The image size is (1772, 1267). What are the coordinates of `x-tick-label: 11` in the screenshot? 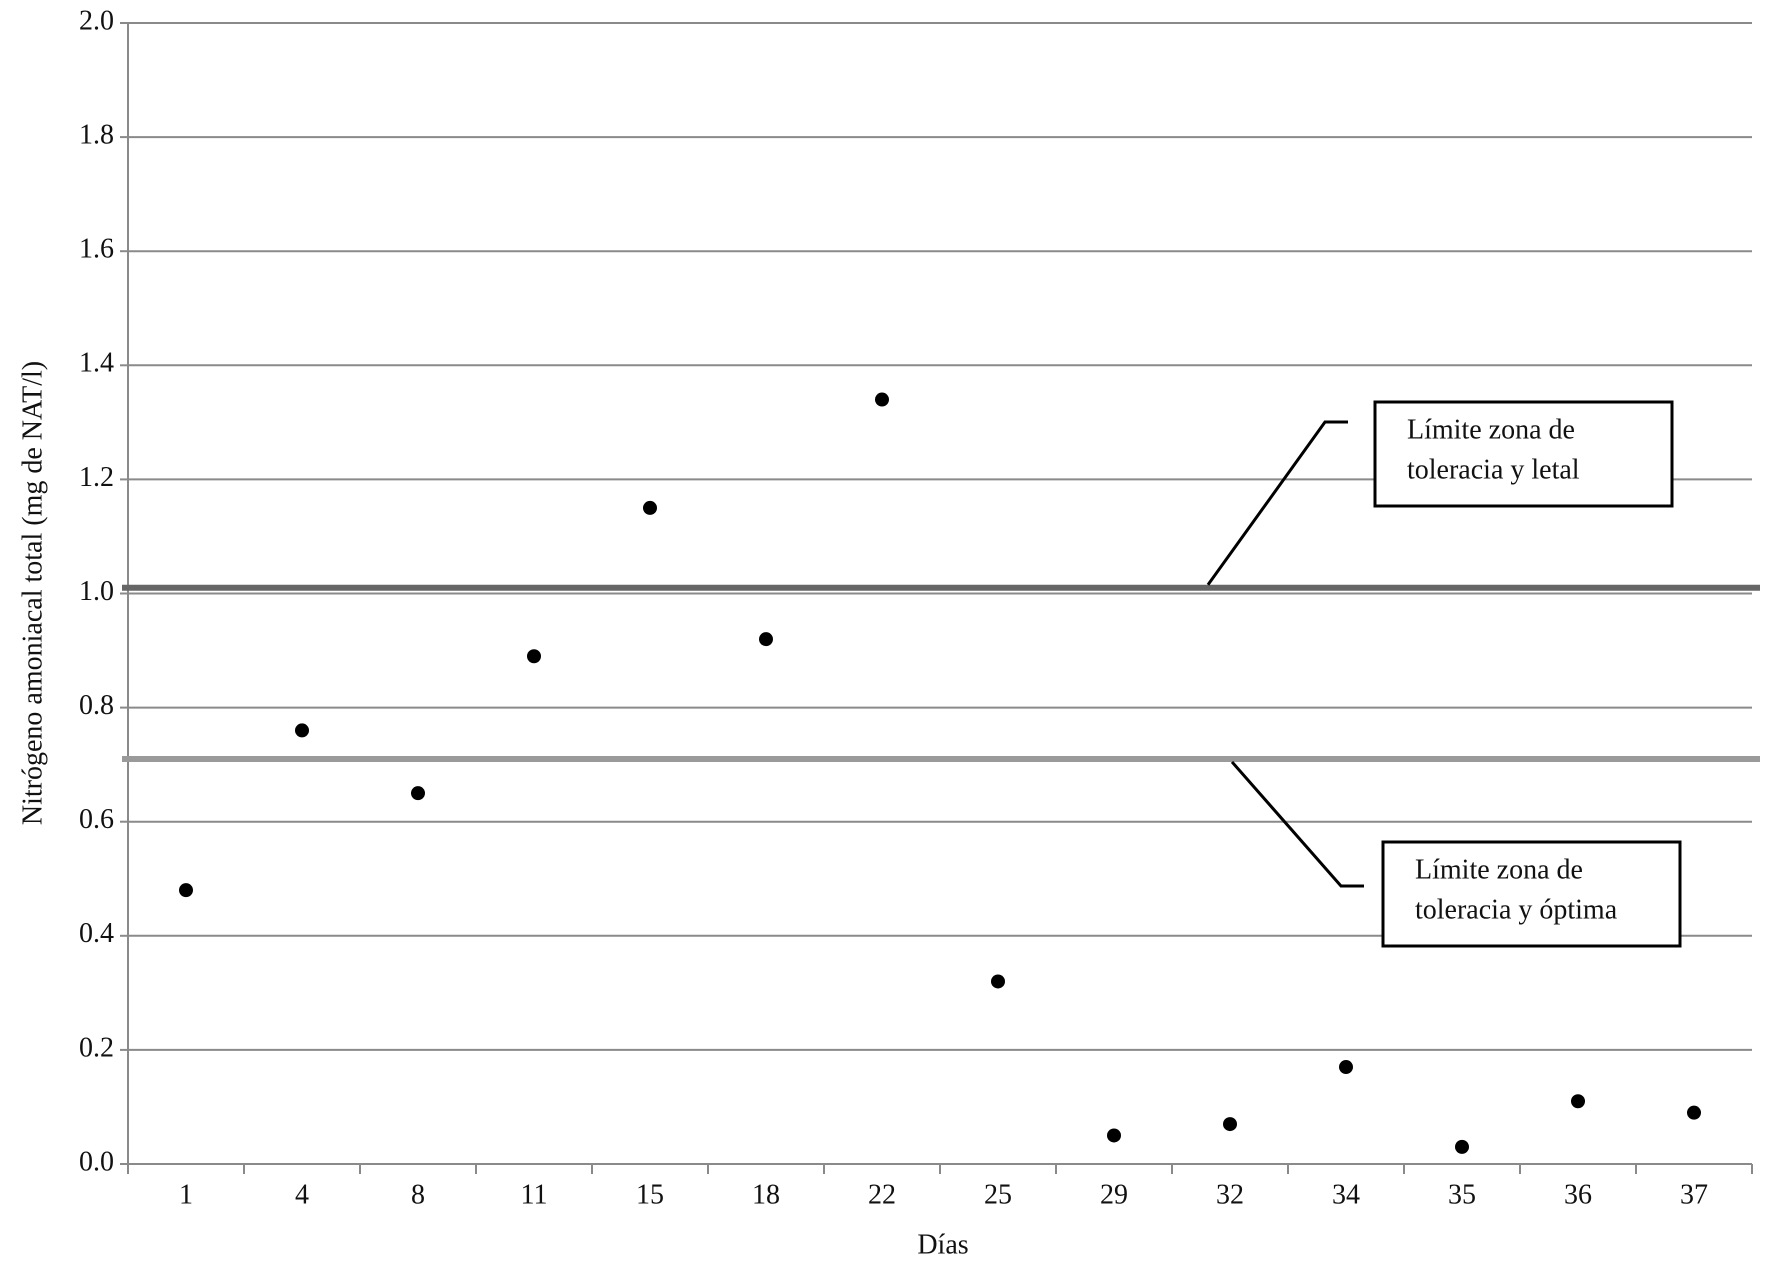 It's located at (534, 1194).